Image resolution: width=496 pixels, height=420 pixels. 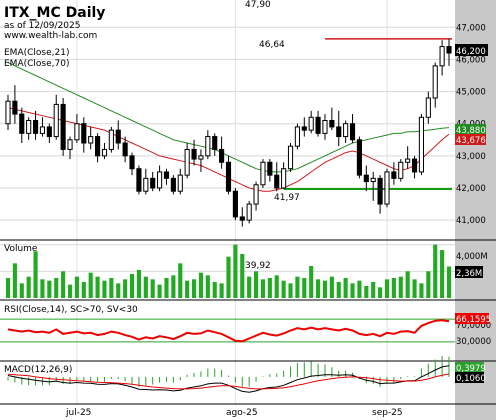 I want to click on rsi-tick-30: 30,0000, so click(x=473, y=342).